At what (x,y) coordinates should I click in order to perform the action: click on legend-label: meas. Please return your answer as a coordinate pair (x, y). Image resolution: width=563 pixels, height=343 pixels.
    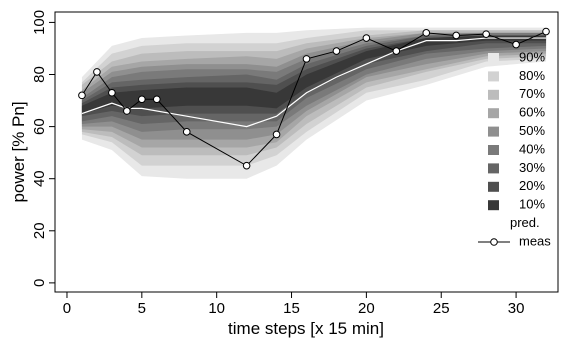
    Looking at the image, I should click on (535, 240).